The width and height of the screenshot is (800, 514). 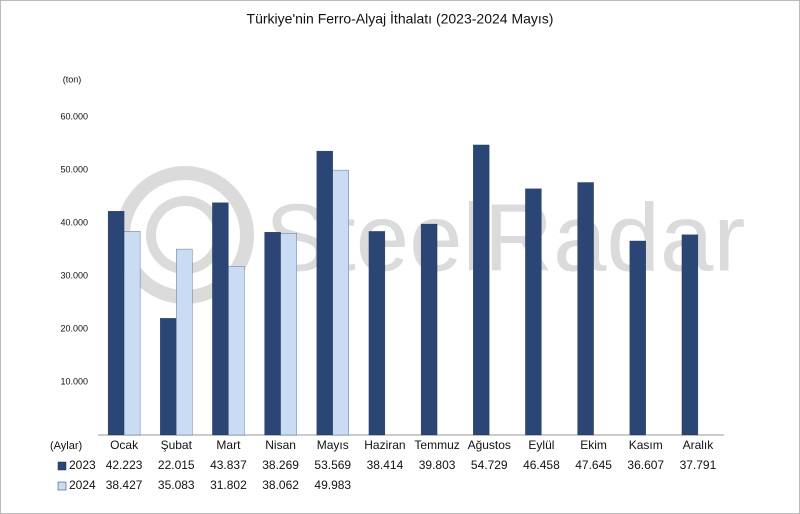 I want to click on legend-label: 2024, so click(x=82, y=485).